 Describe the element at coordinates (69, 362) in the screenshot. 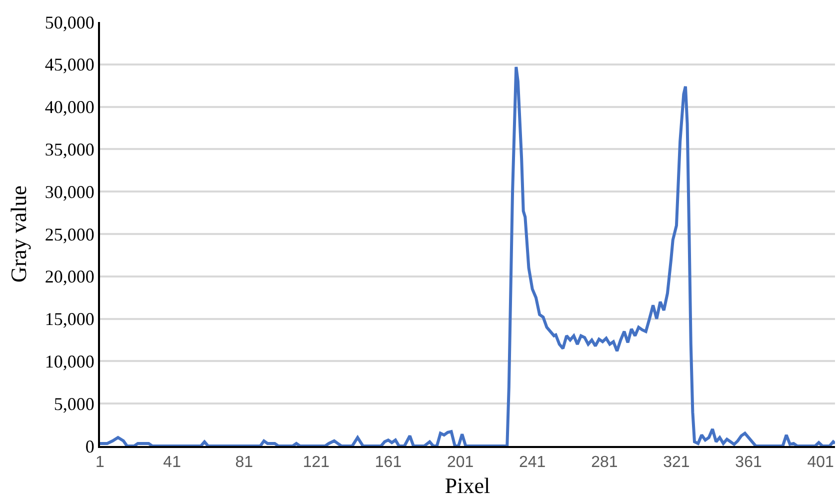

I see `y-tick-label: 10,000` at that location.